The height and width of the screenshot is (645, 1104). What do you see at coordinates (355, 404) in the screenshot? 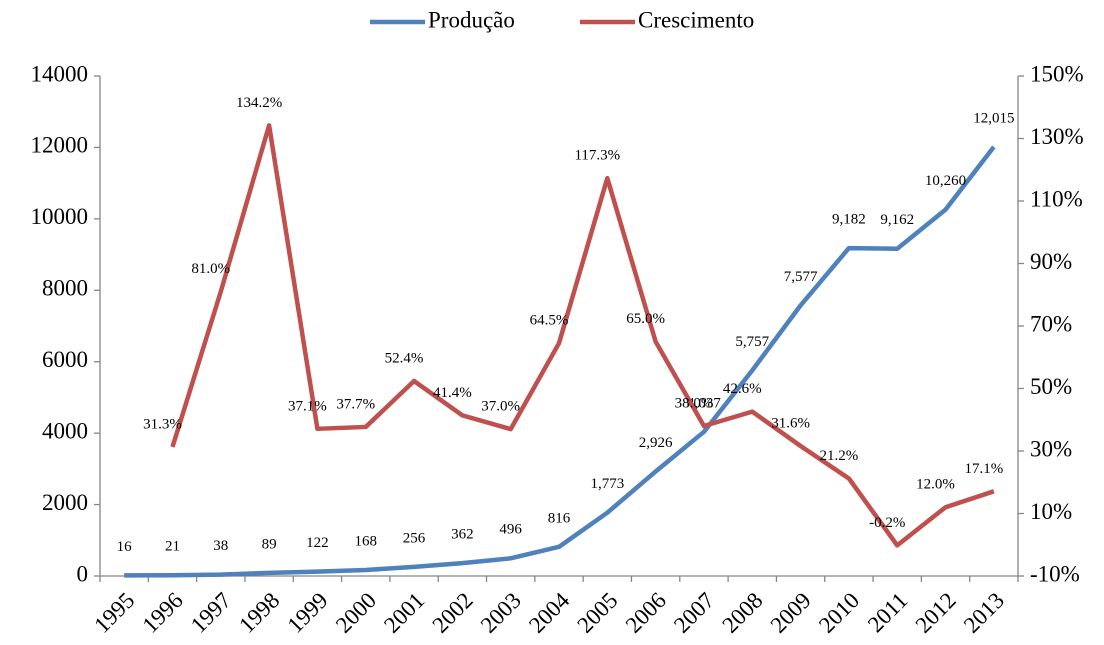
I see `data-label: 37.7%` at bounding box center [355, 404].